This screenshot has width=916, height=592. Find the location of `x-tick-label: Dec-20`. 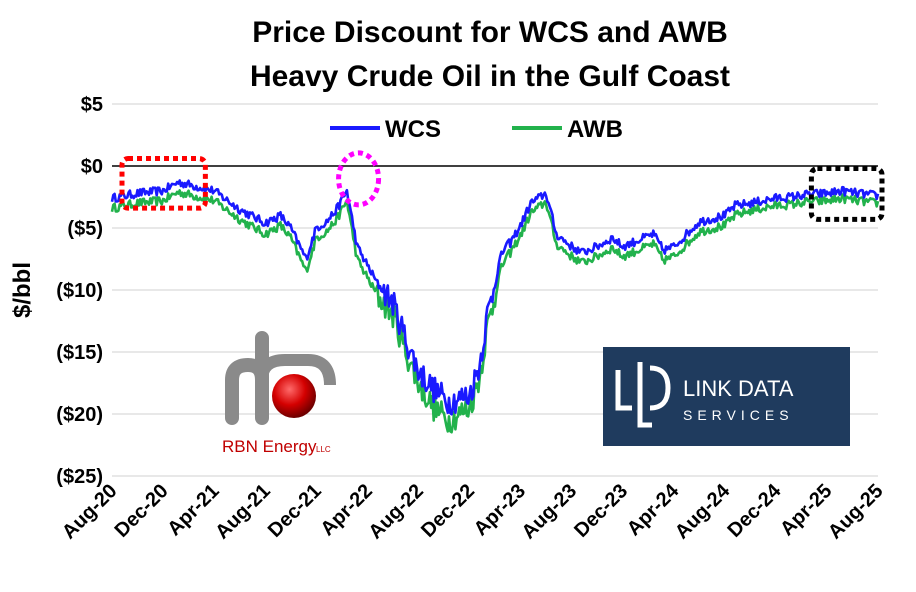

x-tick-label: Dec-20 is located at coordinates (142, 511).